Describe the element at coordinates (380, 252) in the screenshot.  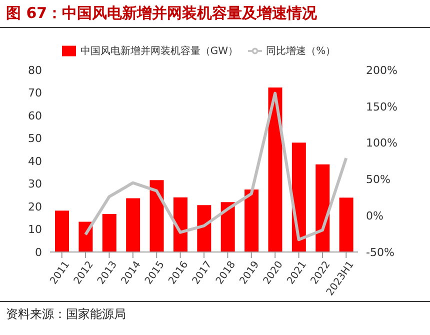
I see `y2-tick-label: -50%` at that location.